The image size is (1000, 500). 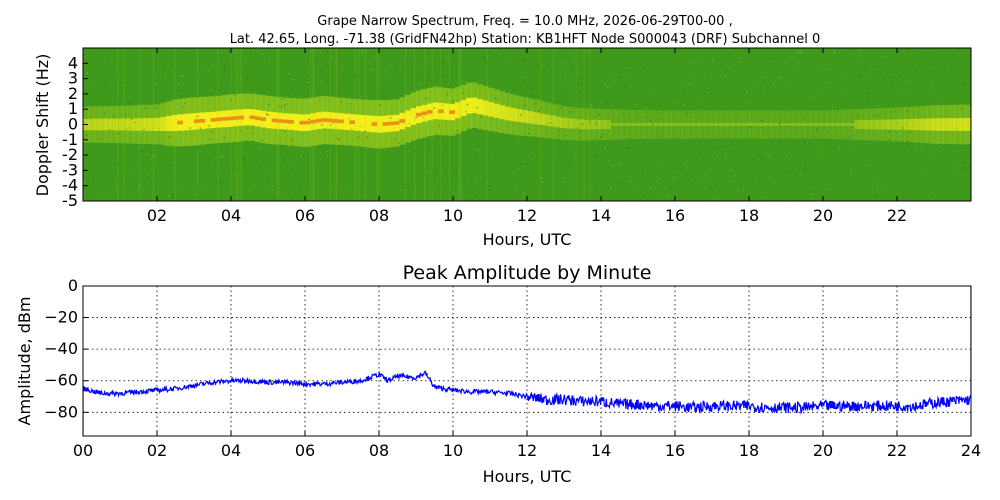 What do you see at coordinates (890, 124) in the screenshot?
I see `spectrogram-halo-cell` at bounding box center [890, 124].